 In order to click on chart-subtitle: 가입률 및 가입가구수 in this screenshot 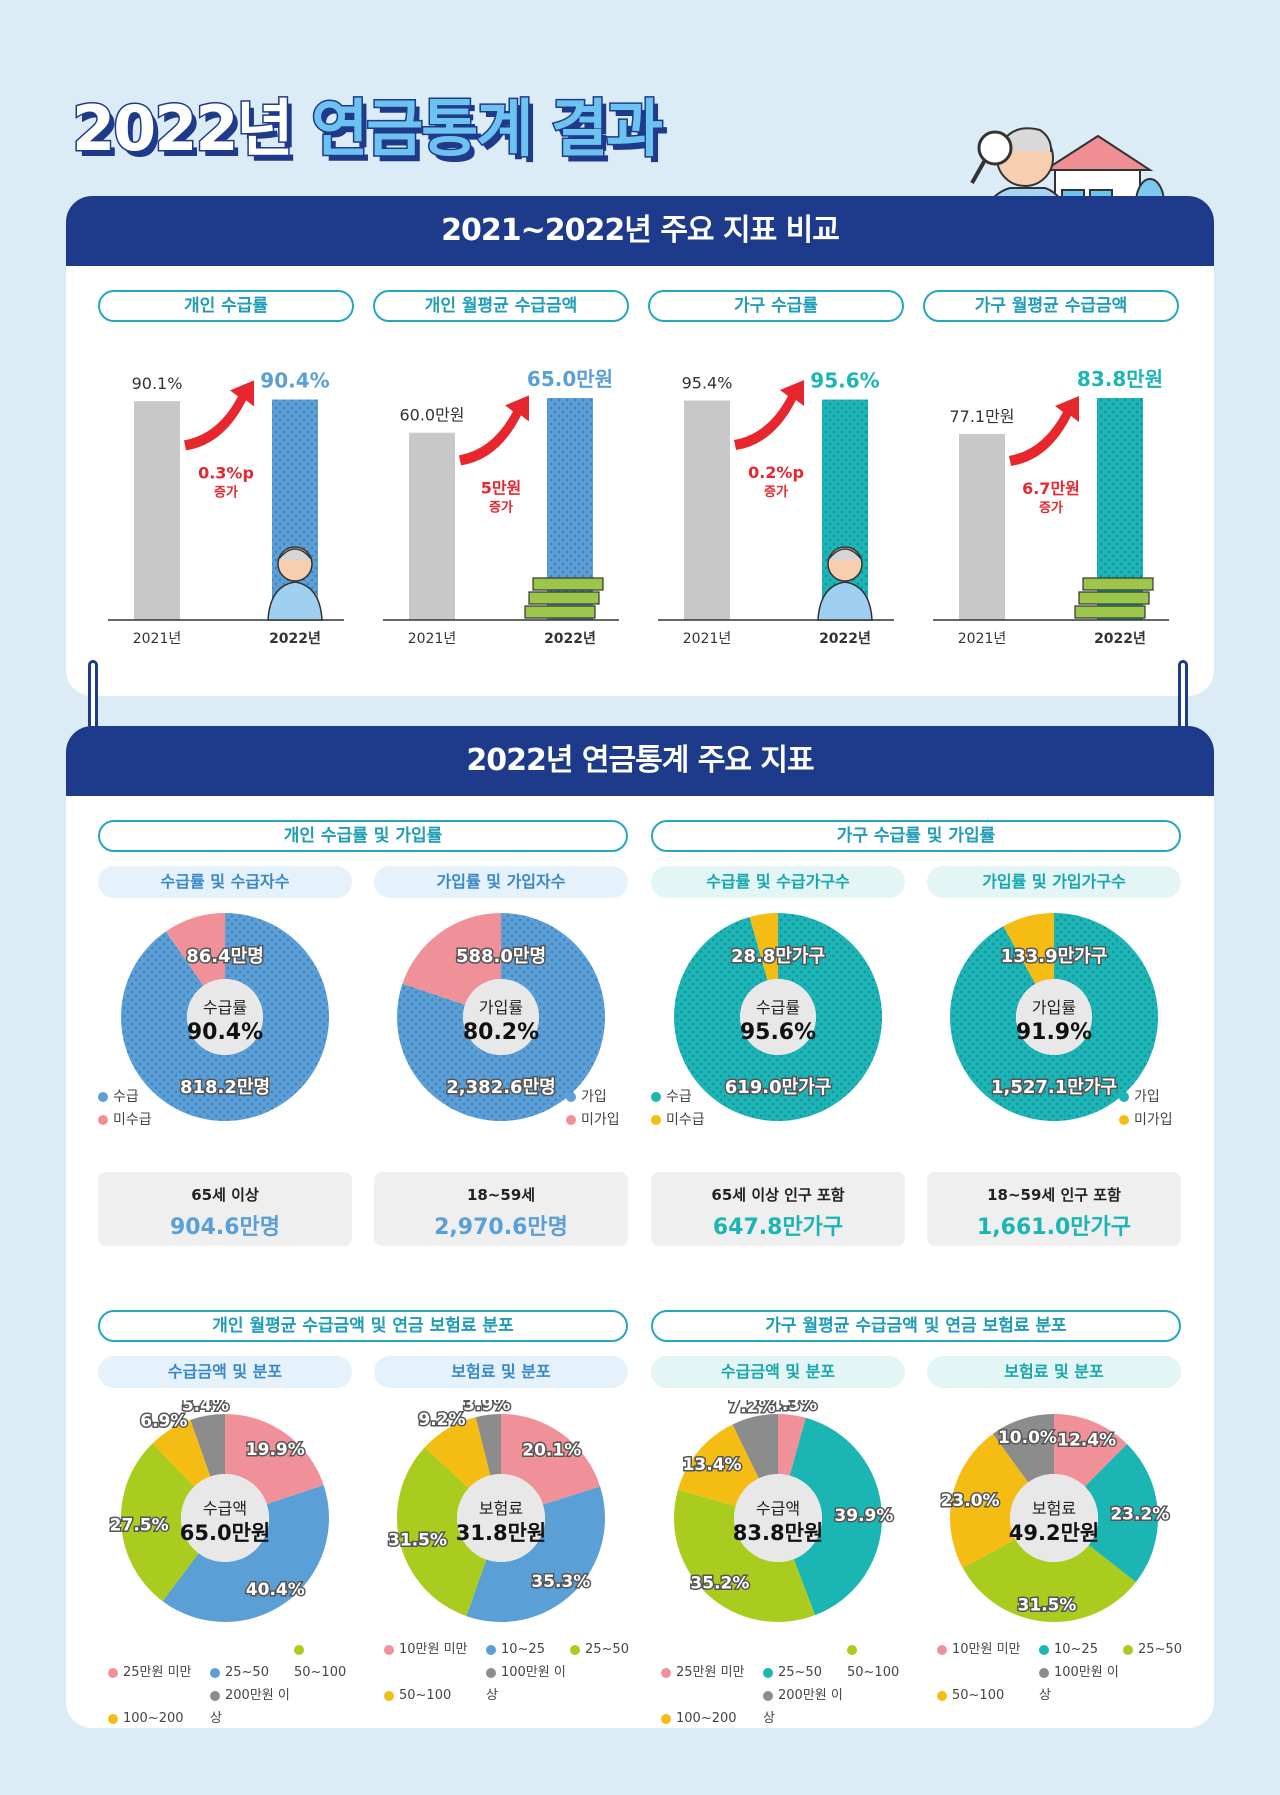, I will do `click(1054, 882)`.